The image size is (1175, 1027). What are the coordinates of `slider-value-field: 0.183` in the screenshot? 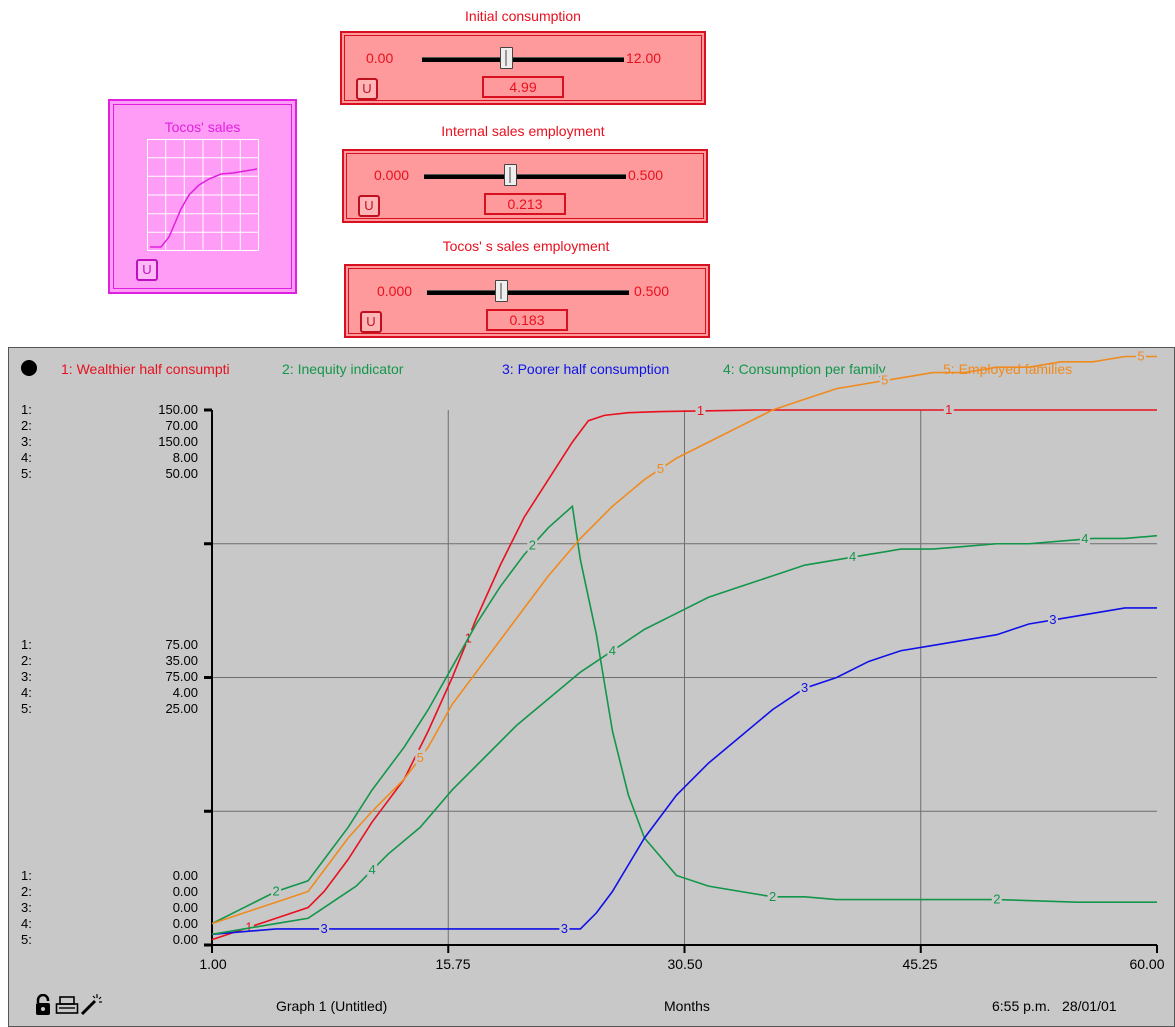 It's located at (527, 320).